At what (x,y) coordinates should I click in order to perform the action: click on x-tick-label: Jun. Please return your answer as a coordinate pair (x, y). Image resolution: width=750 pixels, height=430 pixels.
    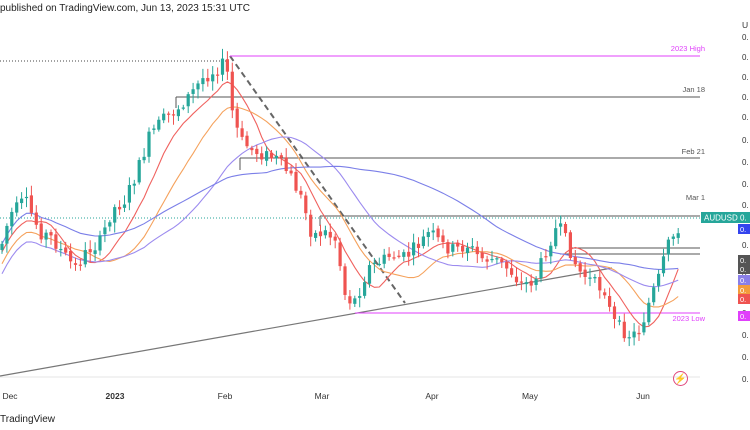
    Looking at the image, I should click on (643, 396).